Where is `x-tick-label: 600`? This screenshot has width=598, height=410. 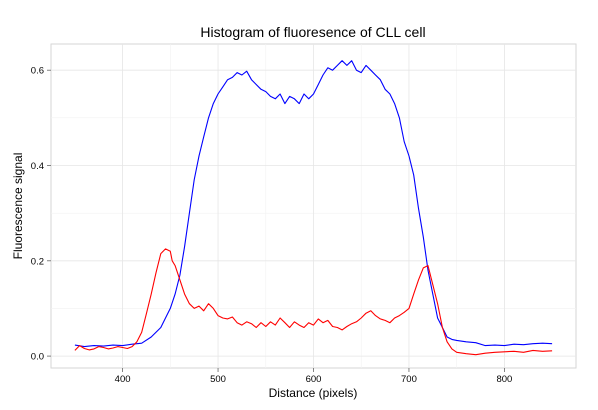
x-tick-label: 600 is located at coordinates (314, 379).